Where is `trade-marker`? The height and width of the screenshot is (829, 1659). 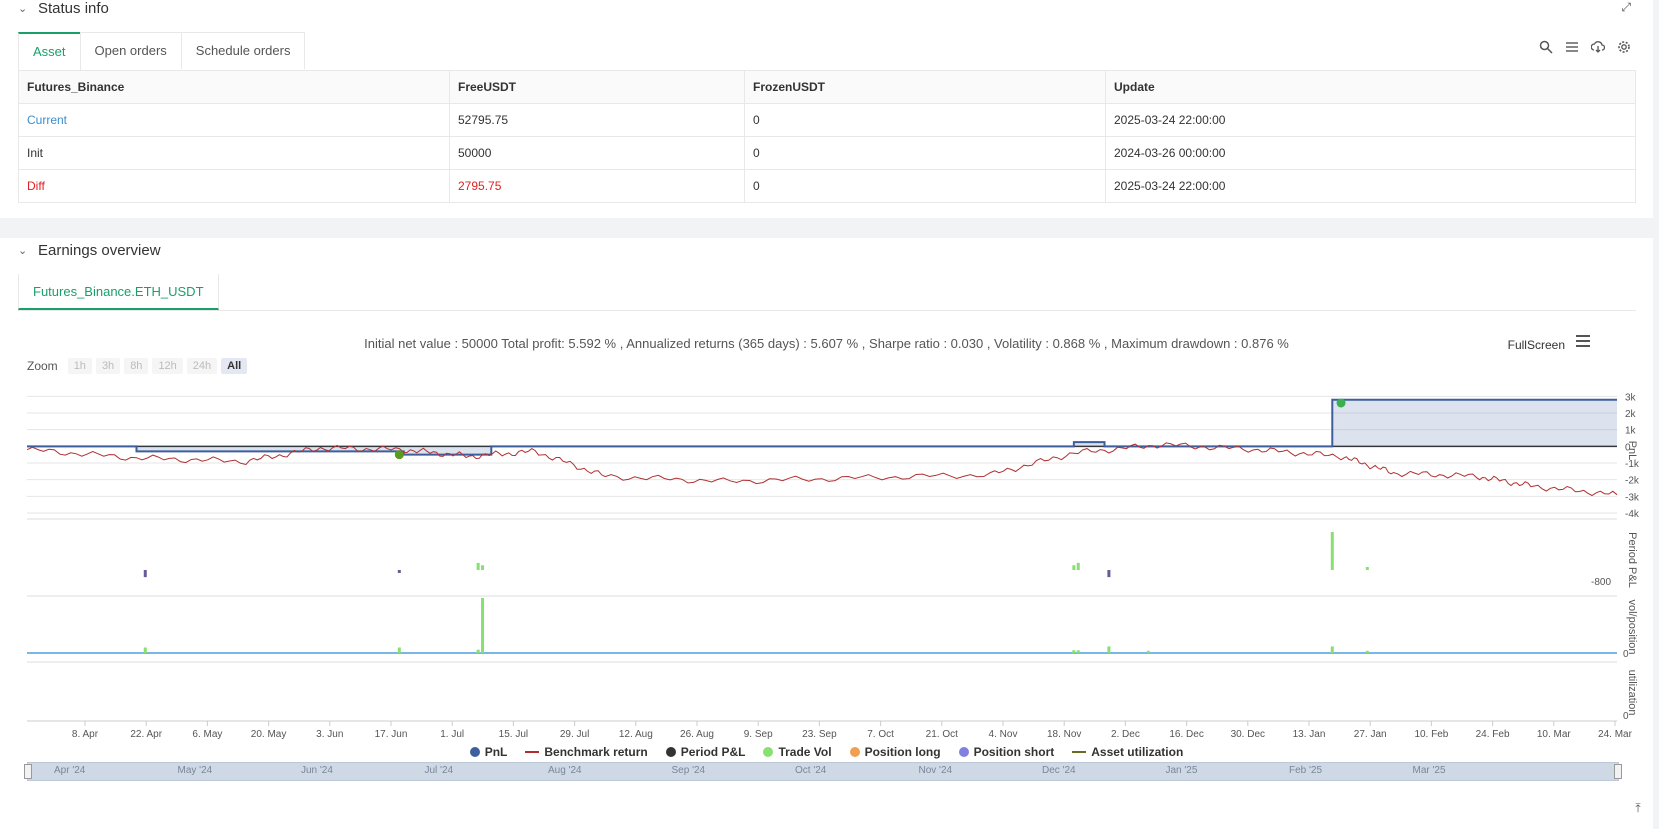 trade-marker is located at coordinates (399, 455).